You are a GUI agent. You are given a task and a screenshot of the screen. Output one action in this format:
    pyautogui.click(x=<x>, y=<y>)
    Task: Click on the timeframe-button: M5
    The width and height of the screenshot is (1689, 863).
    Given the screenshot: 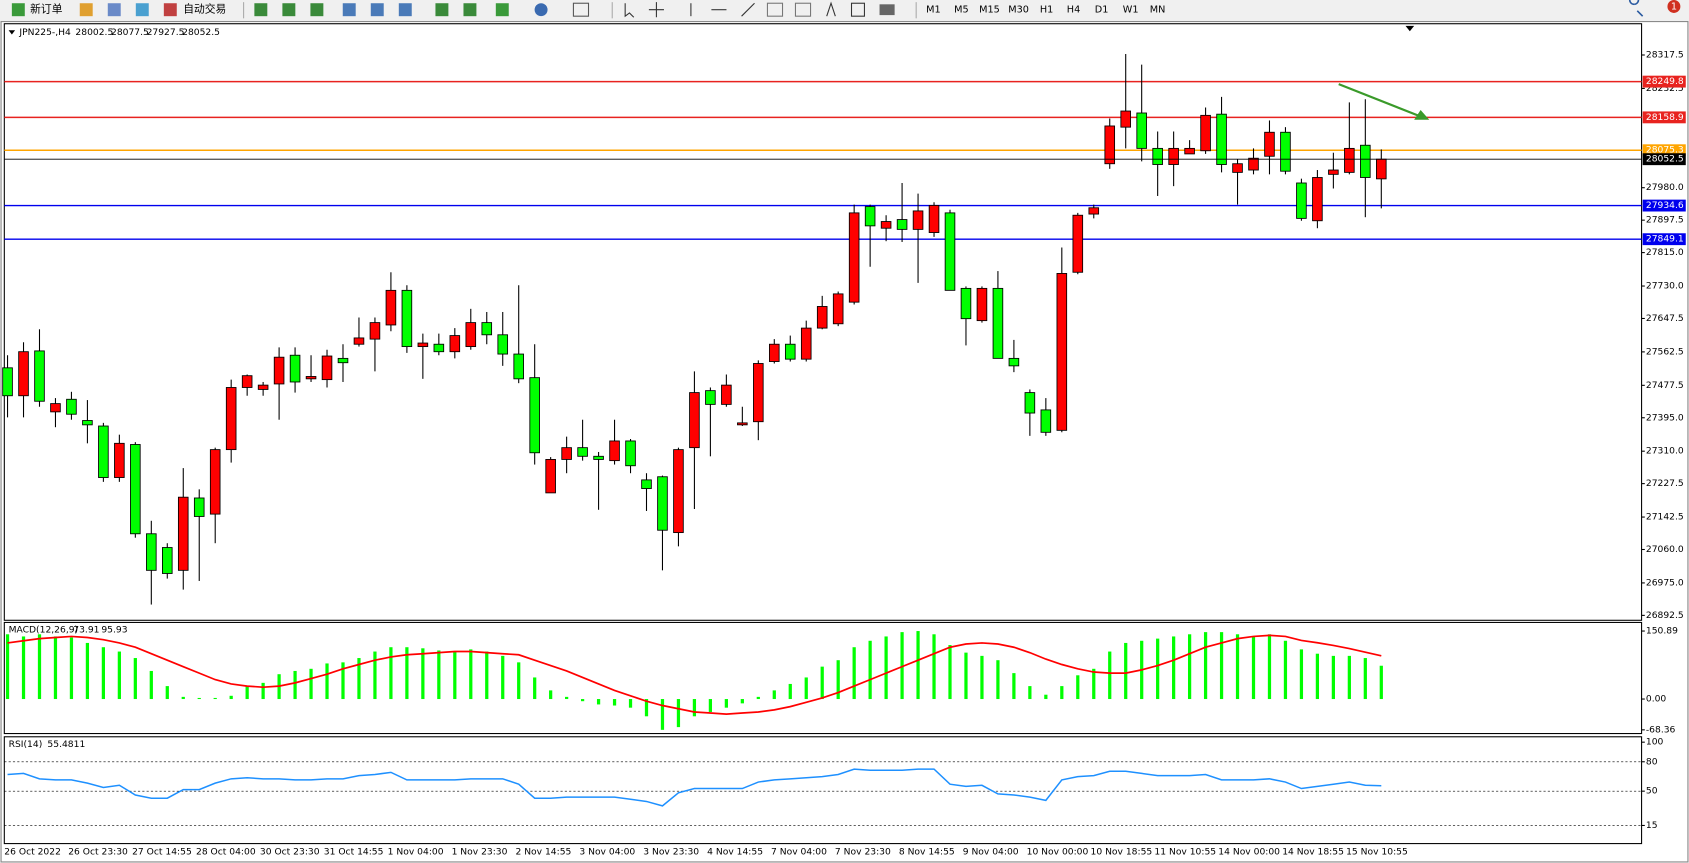 What is the action you would take?
    pyautogui.click(x=961, y=10)
    